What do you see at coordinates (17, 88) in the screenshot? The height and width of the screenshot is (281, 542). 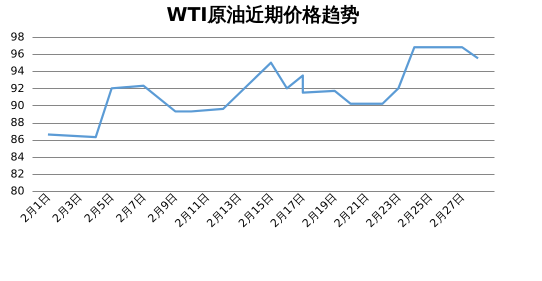 I see `y-tick-label: 92` at bounding box center [17, 88].